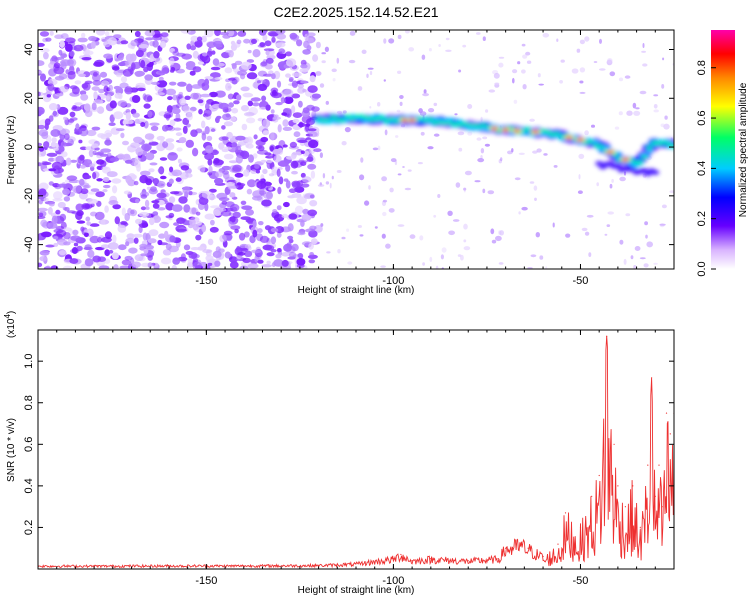 The width and height of the screenshot is (750, 600). Describe the element at coordinates (29, 402) in the screenshot. I see `y-tick-label: 0.8` at that location.